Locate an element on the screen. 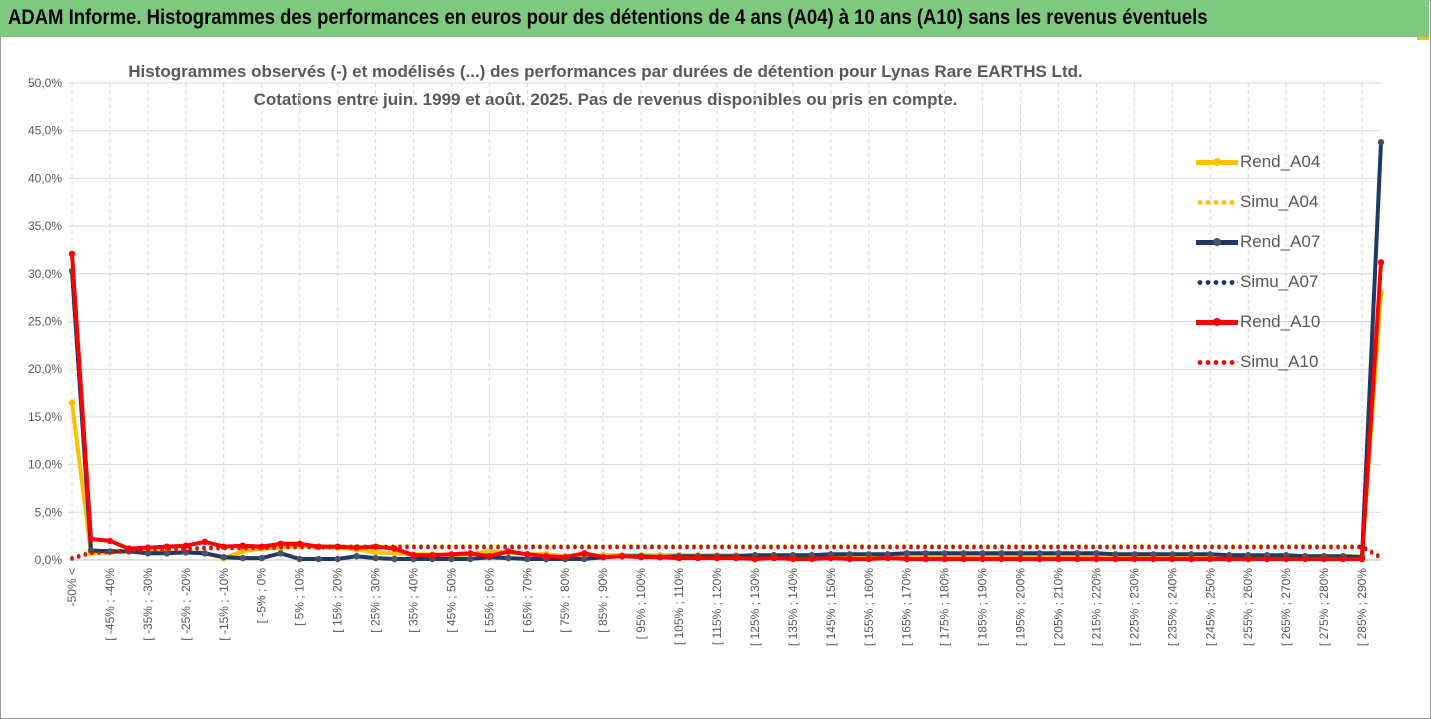 The height and width of the screenshot is (719, 1431). x-tick-label: [ 15% ; 20% is located at coordinates (338, 600).